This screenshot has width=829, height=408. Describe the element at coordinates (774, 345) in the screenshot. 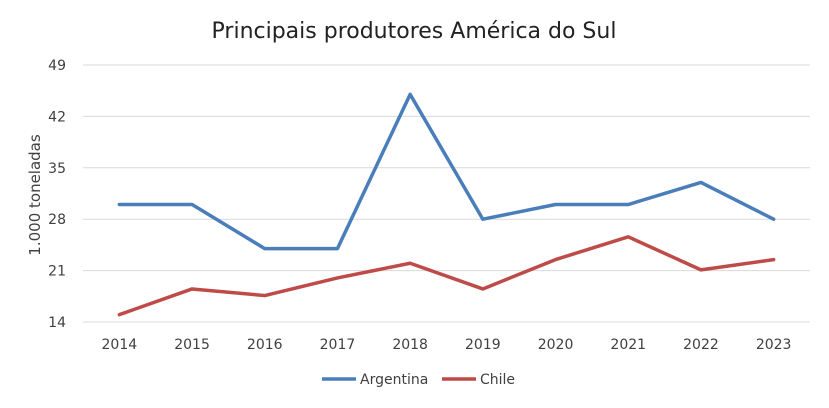

I see `x-tick-label: 2023` at that location.